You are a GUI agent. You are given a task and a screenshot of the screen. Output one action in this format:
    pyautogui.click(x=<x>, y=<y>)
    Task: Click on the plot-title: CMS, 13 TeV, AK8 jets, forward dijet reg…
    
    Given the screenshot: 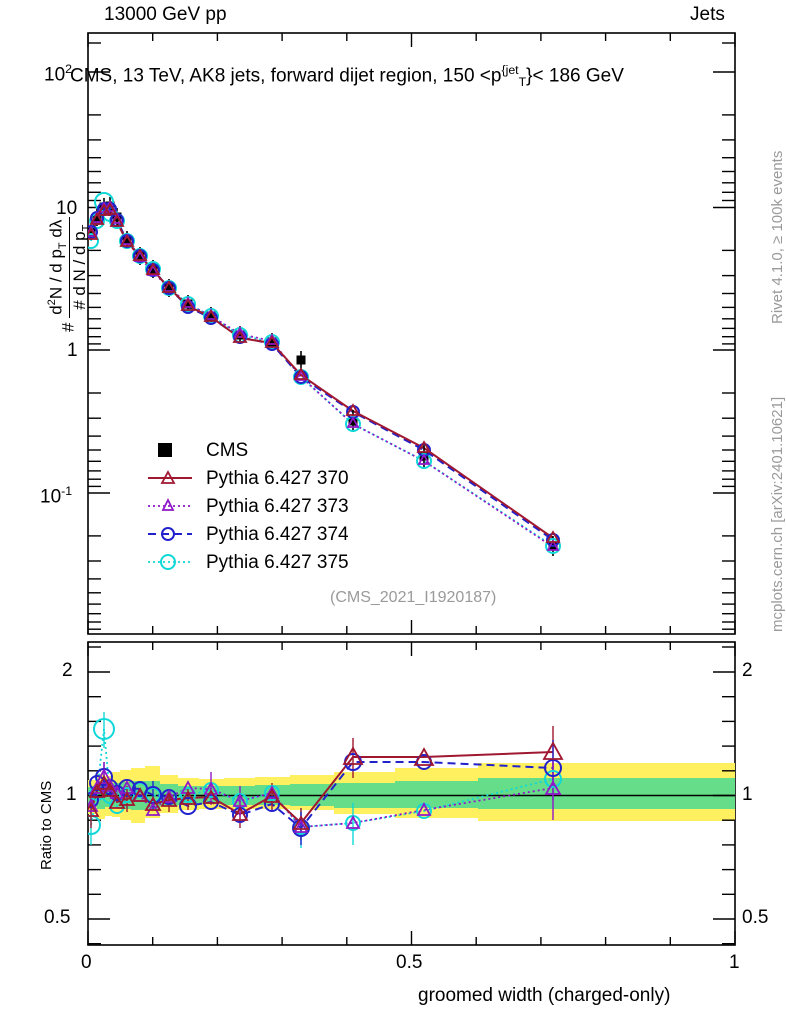 What is the action you would take?
    pyautogui.click(x=347, y=76)
    